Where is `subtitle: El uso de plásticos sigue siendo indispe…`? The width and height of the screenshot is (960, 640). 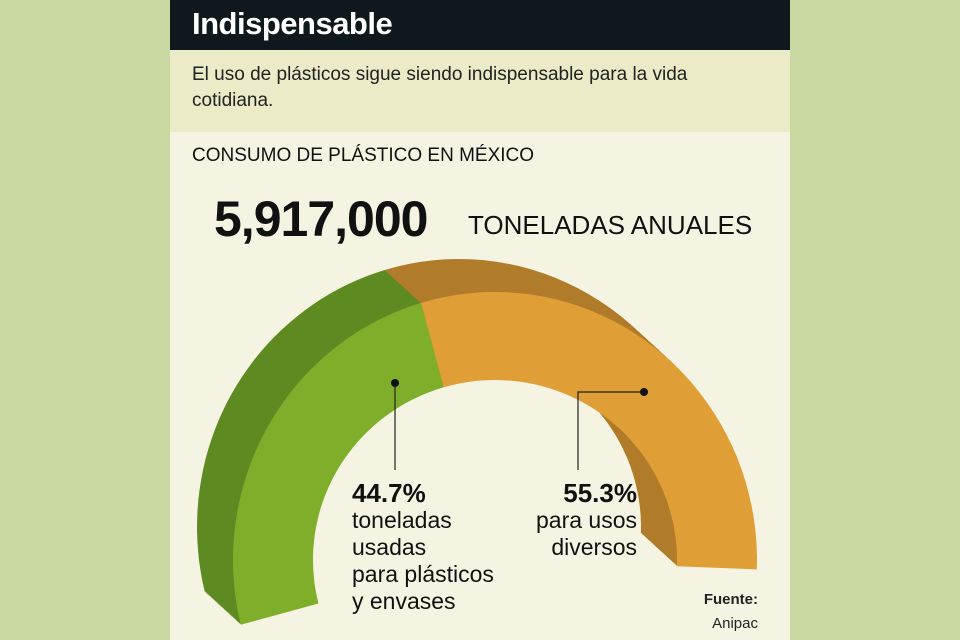
subtitle: El uso de plásticos sigue siendo indispe… is located at coordinates (440, 87).